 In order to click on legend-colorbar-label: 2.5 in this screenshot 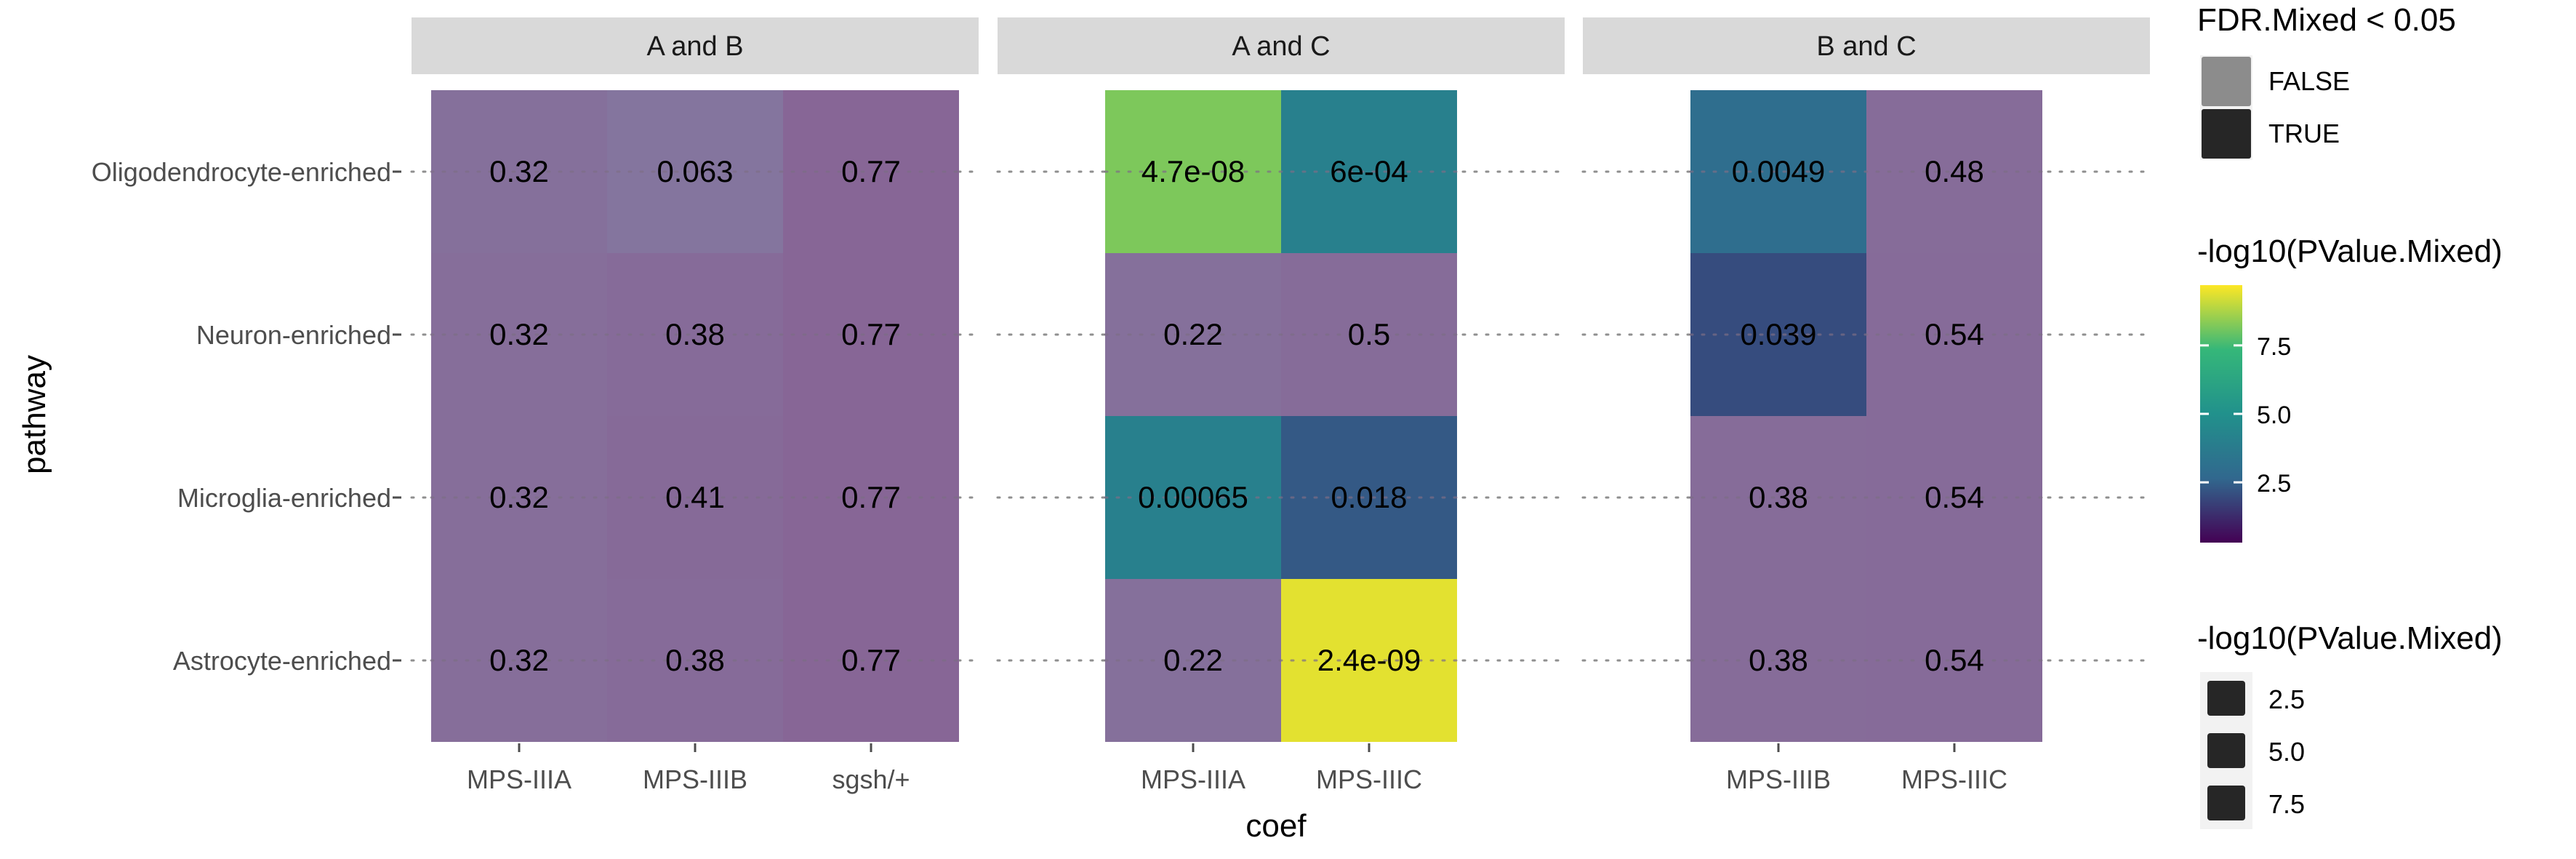, I will do `click(2274, 484)`.